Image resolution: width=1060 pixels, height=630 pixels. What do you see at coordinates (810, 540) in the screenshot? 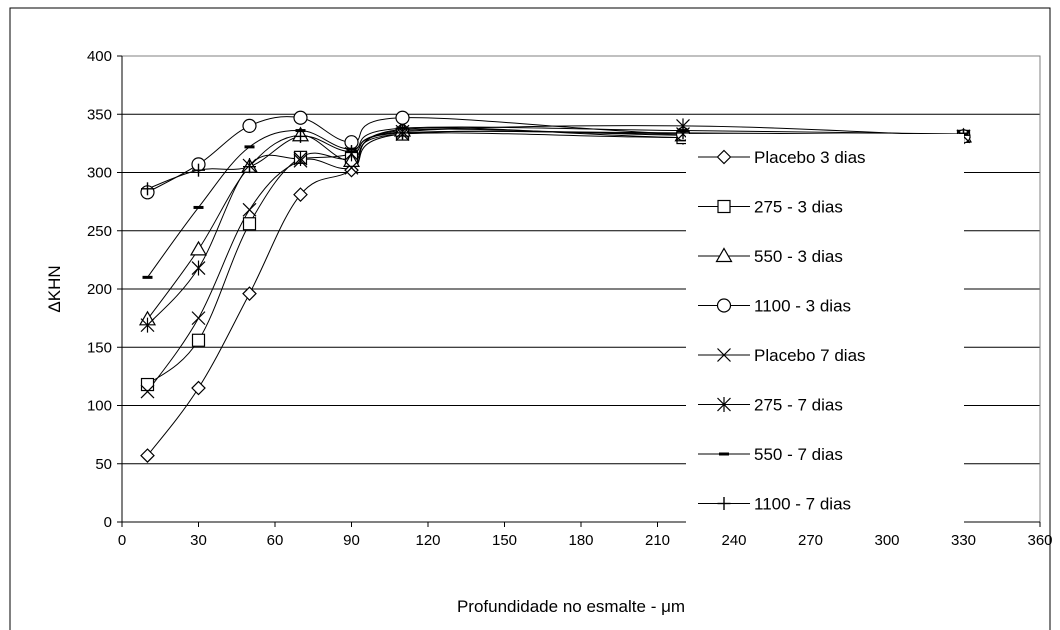
I see `x-tick-label: 270` at bounding box center [810, 540].